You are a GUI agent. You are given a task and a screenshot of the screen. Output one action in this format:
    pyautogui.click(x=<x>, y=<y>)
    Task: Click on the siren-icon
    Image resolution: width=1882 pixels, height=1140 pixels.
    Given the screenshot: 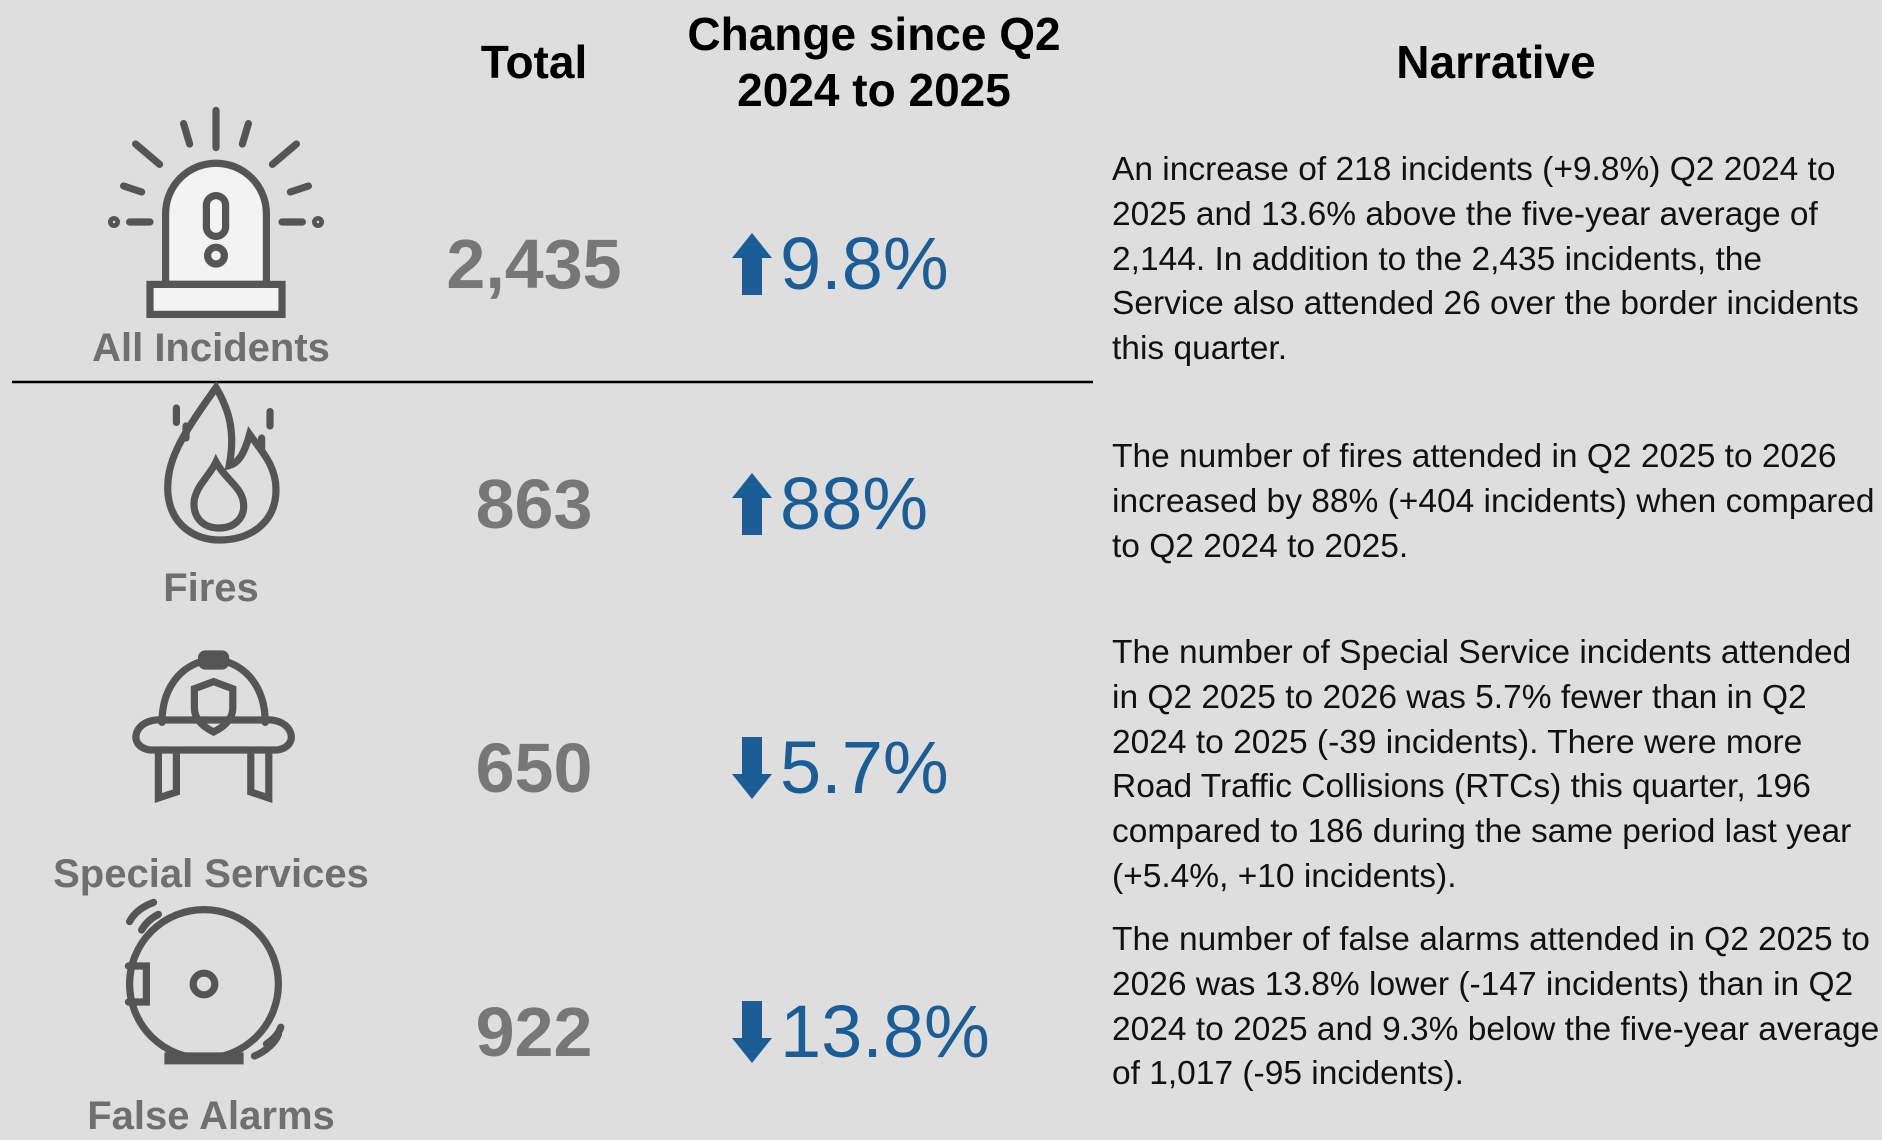 What is the action you would take?
    pyautogui.click(x=216, y=212)
    